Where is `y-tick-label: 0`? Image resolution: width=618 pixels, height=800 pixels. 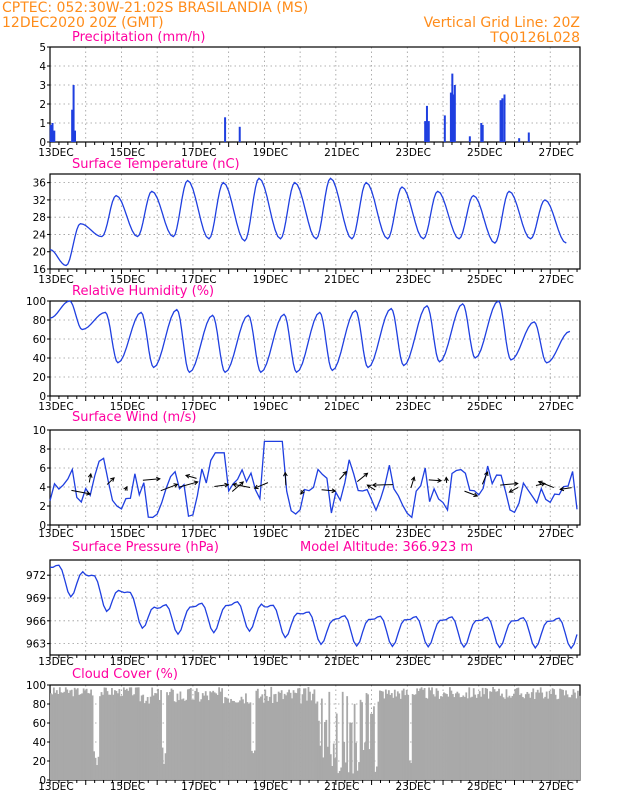 y-tick-label: 0 is located at coordinates (42, 526).